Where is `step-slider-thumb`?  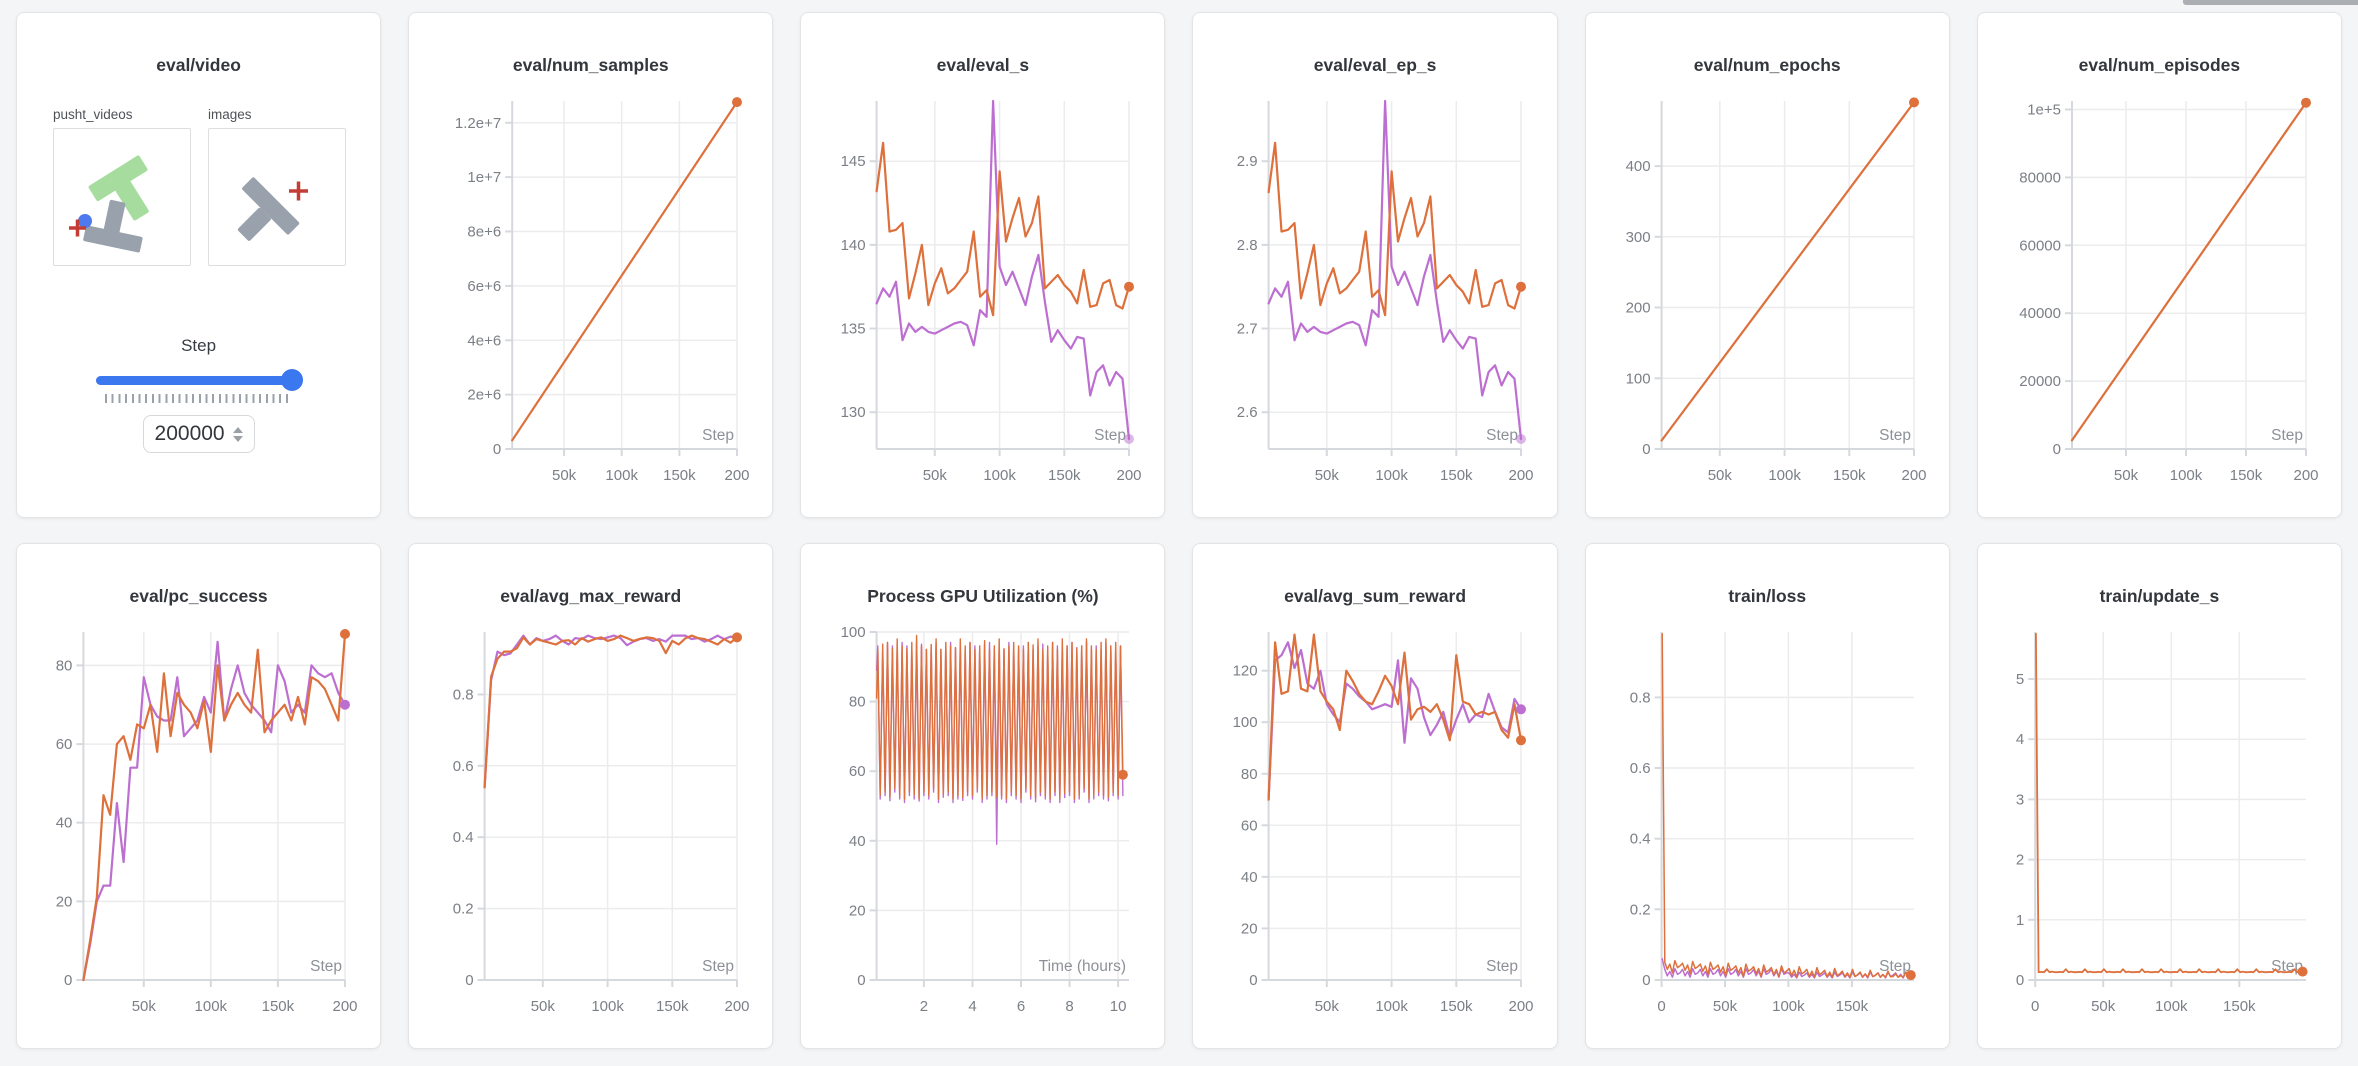 step-slider-thumb is located at coordinates (292, 380).